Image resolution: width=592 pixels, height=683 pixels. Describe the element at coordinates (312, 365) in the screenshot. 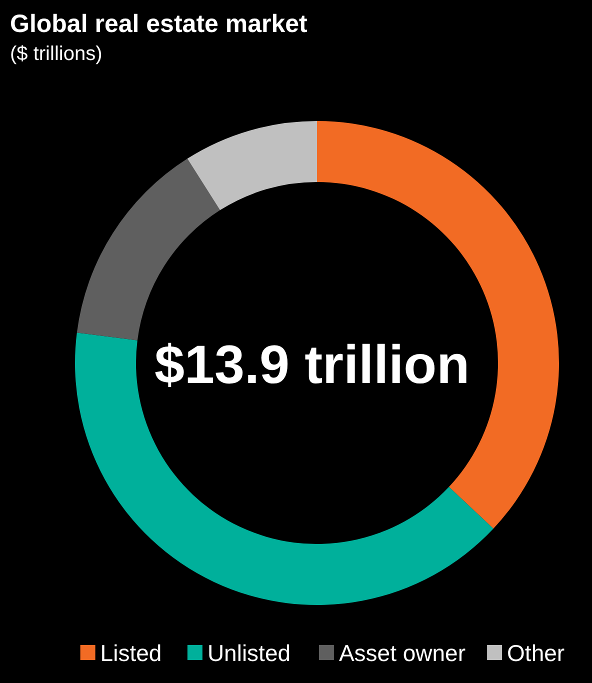

I see `text: $13.9 trillion` at that location.